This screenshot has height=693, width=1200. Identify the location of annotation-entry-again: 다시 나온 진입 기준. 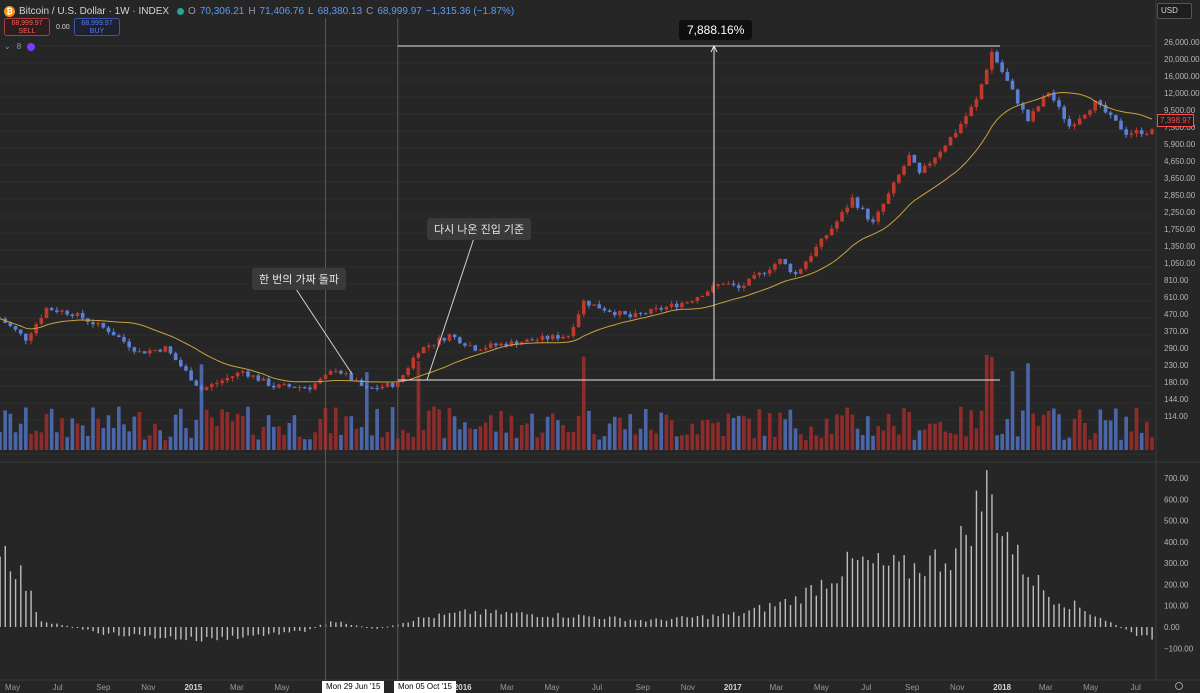
(479, 229).